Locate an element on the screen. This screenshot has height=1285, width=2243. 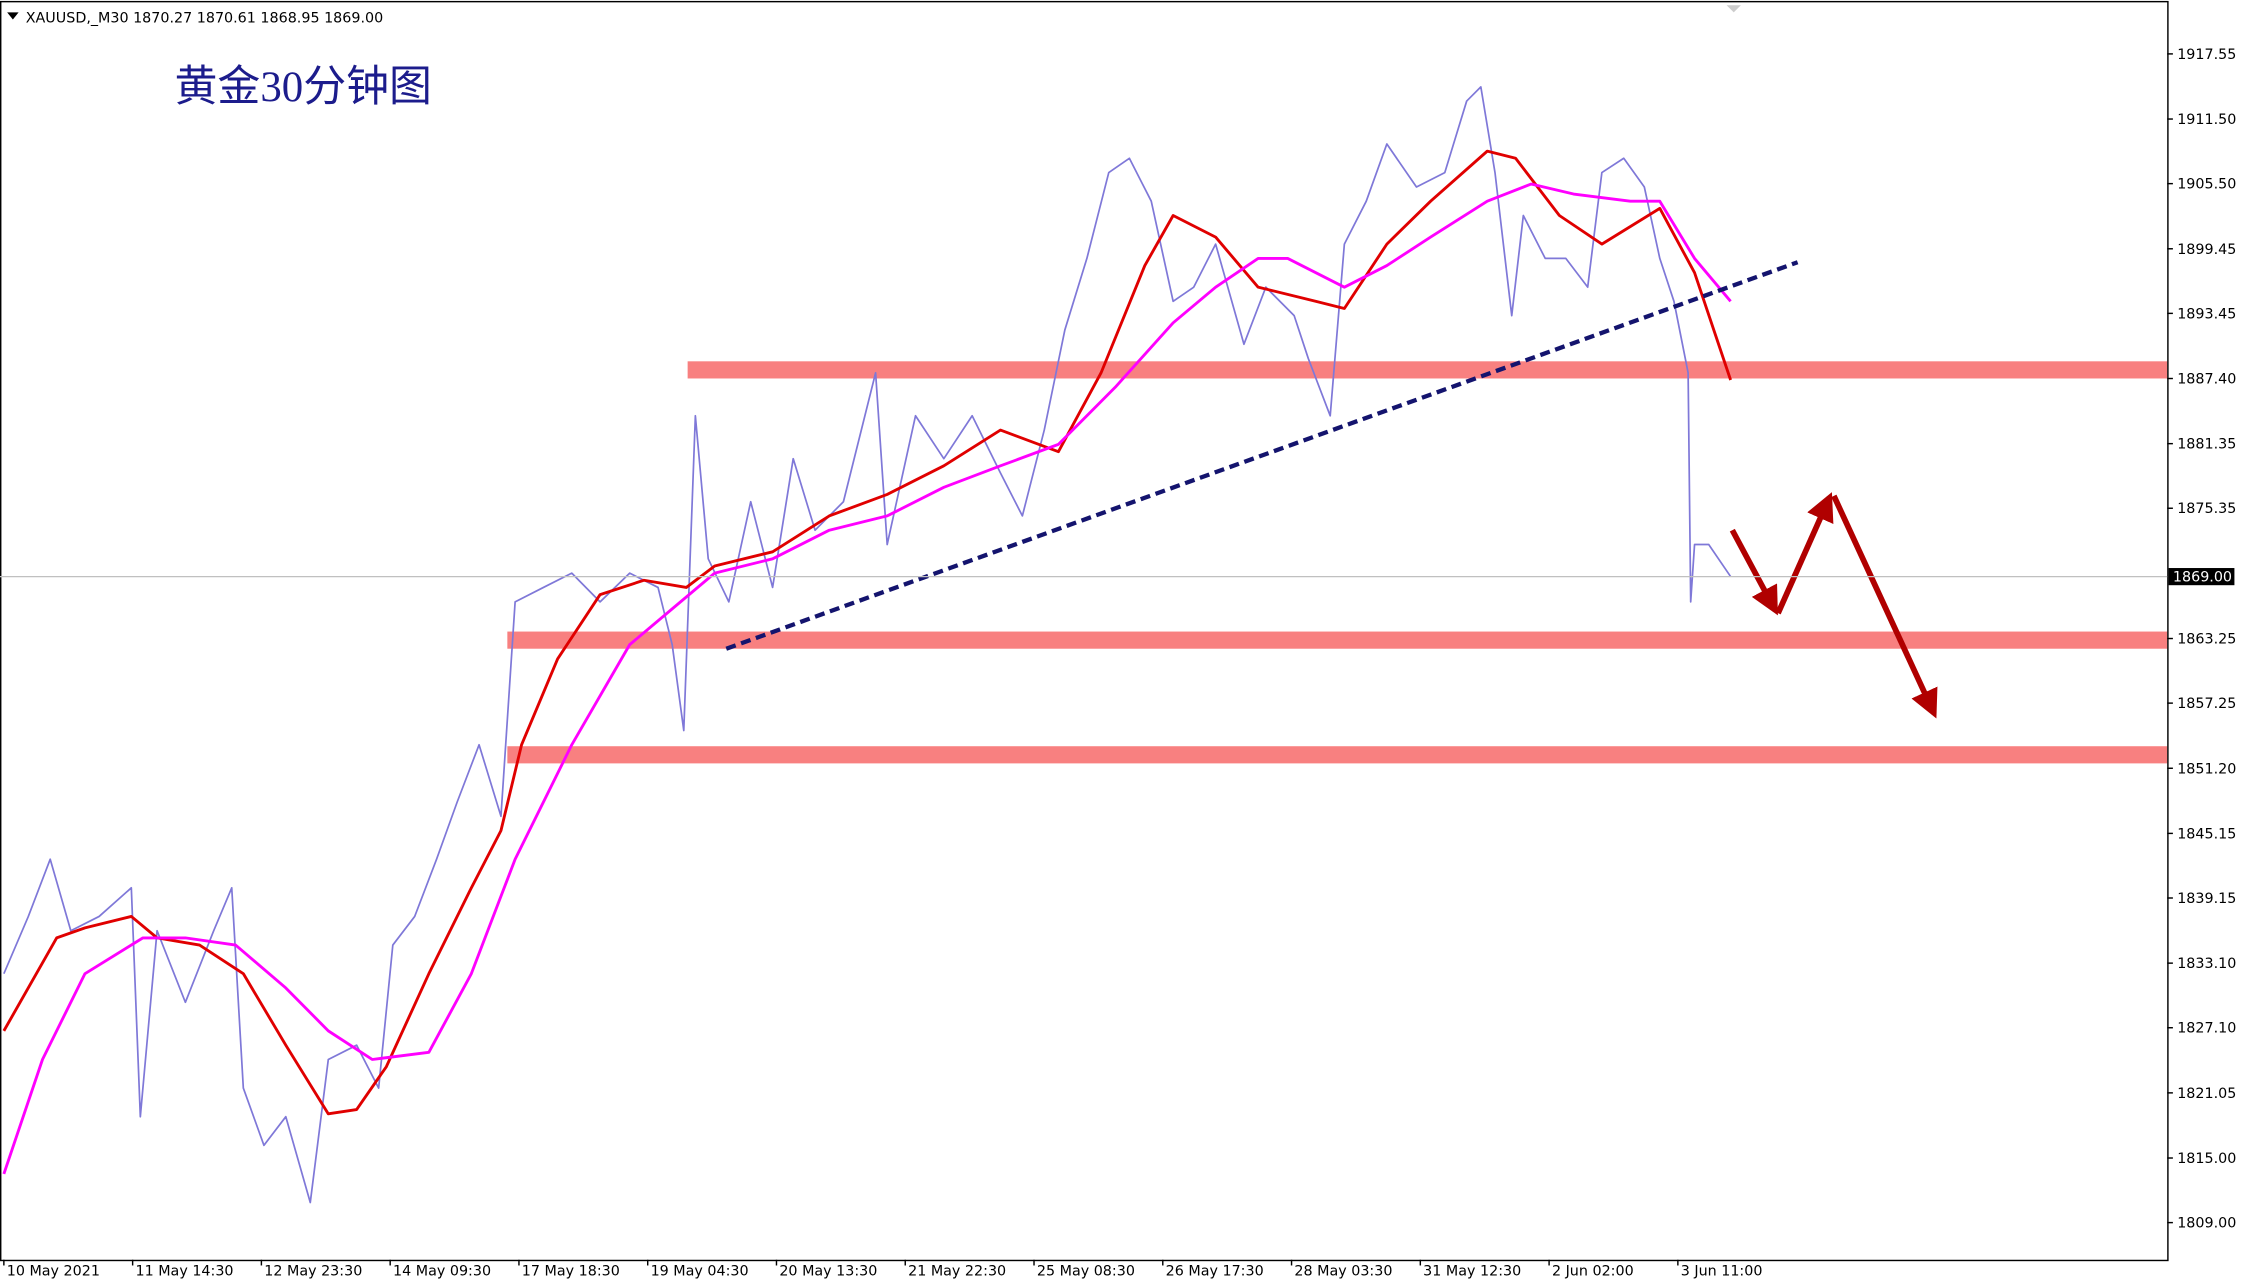
y-tick-label: 1887.40 is located at coordinates (2206, 380).